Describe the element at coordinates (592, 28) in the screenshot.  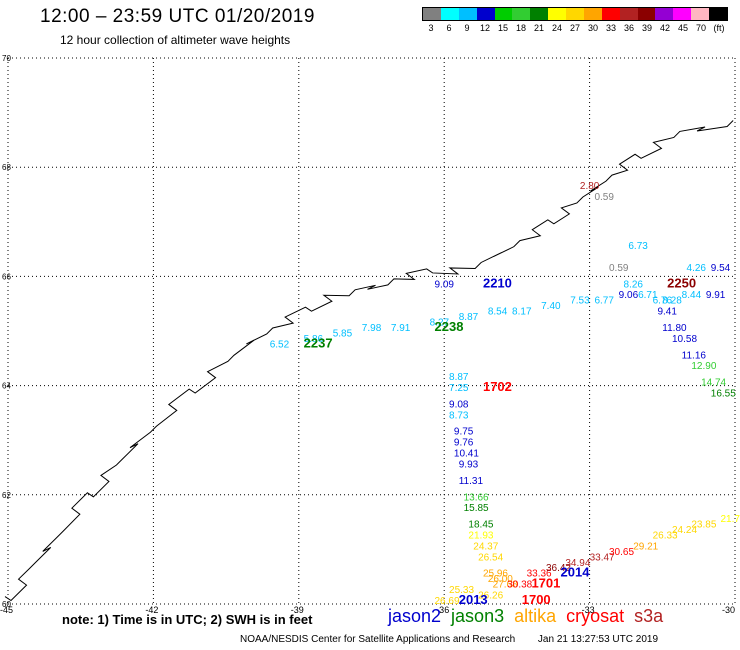
I see `legend-tick: 30` at that location.